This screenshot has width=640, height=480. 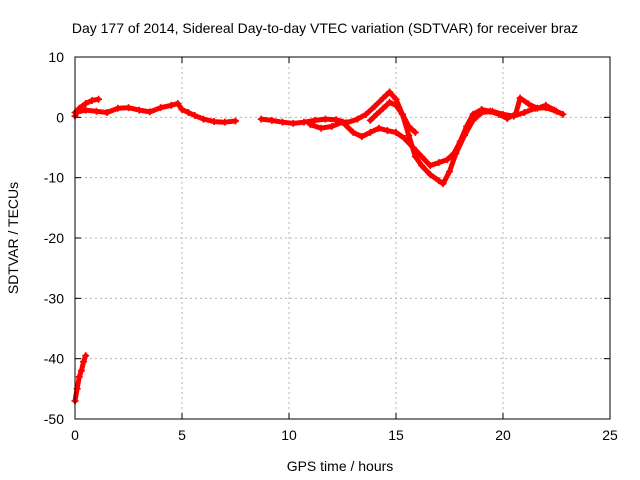 I want to click on series-trace-b-morning, so click(x=155, y=112).